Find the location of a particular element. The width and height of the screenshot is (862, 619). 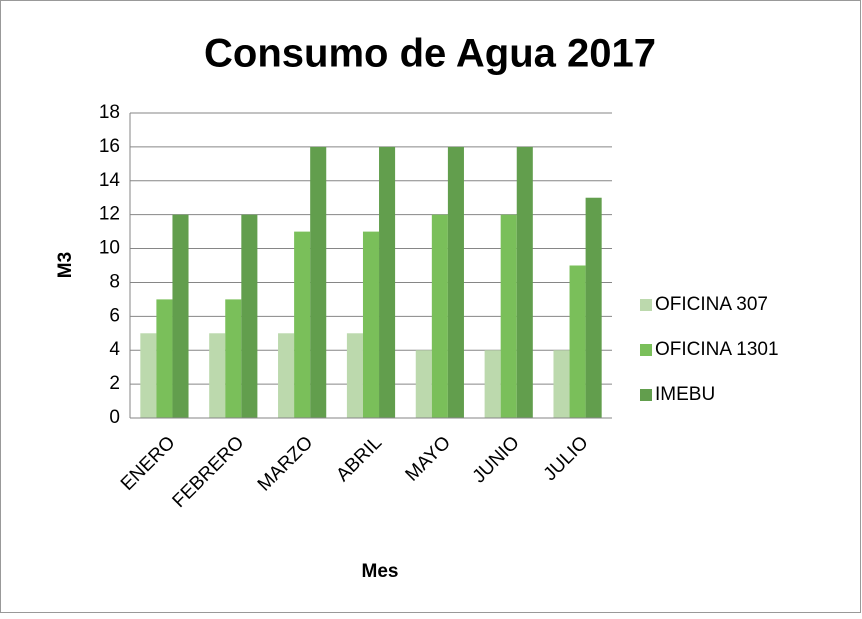

legend-label: OFICINA 1301 is located at coordinates (717, 349).